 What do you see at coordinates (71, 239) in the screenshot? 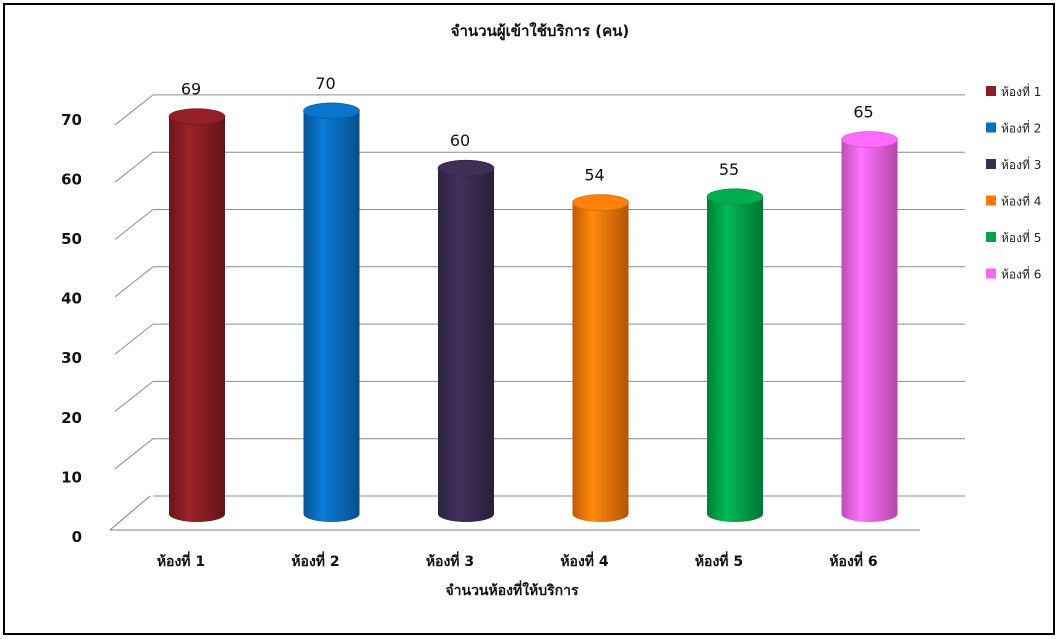
I see `y-tick-label: 50` at bounding box center [71, 239].